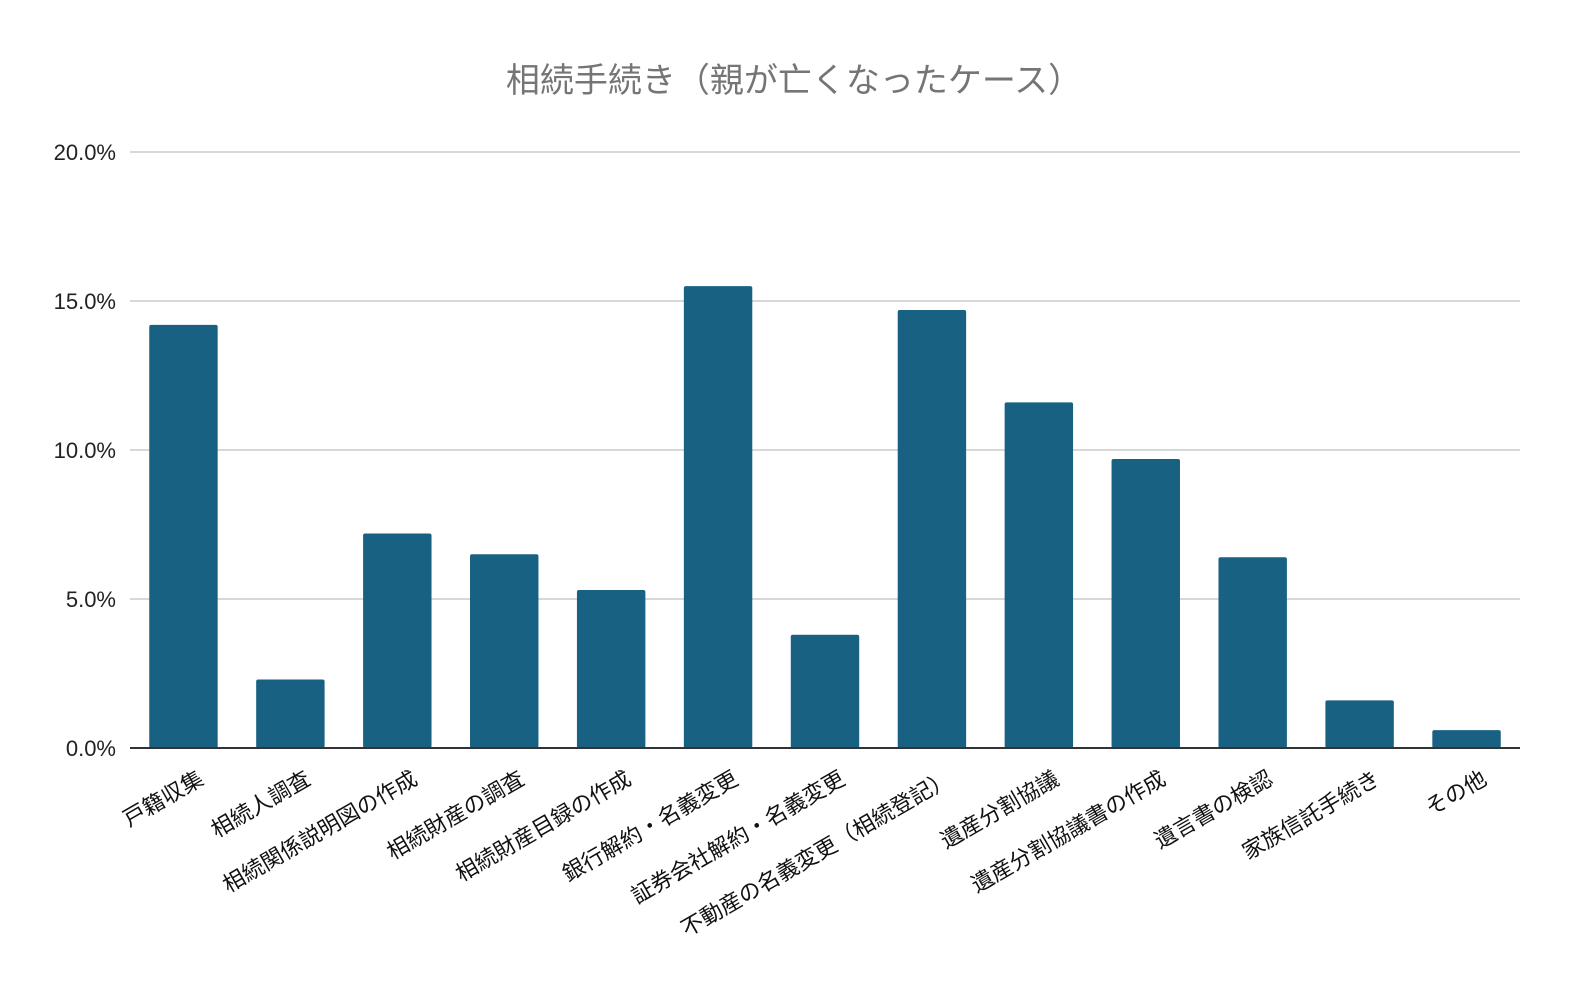 This screenshot has width=1588, height=996. What do you see at coordinates (1456, 794) in the screenshot?
I see `x-tick-label: その他` at bounding box center [1456, 794].